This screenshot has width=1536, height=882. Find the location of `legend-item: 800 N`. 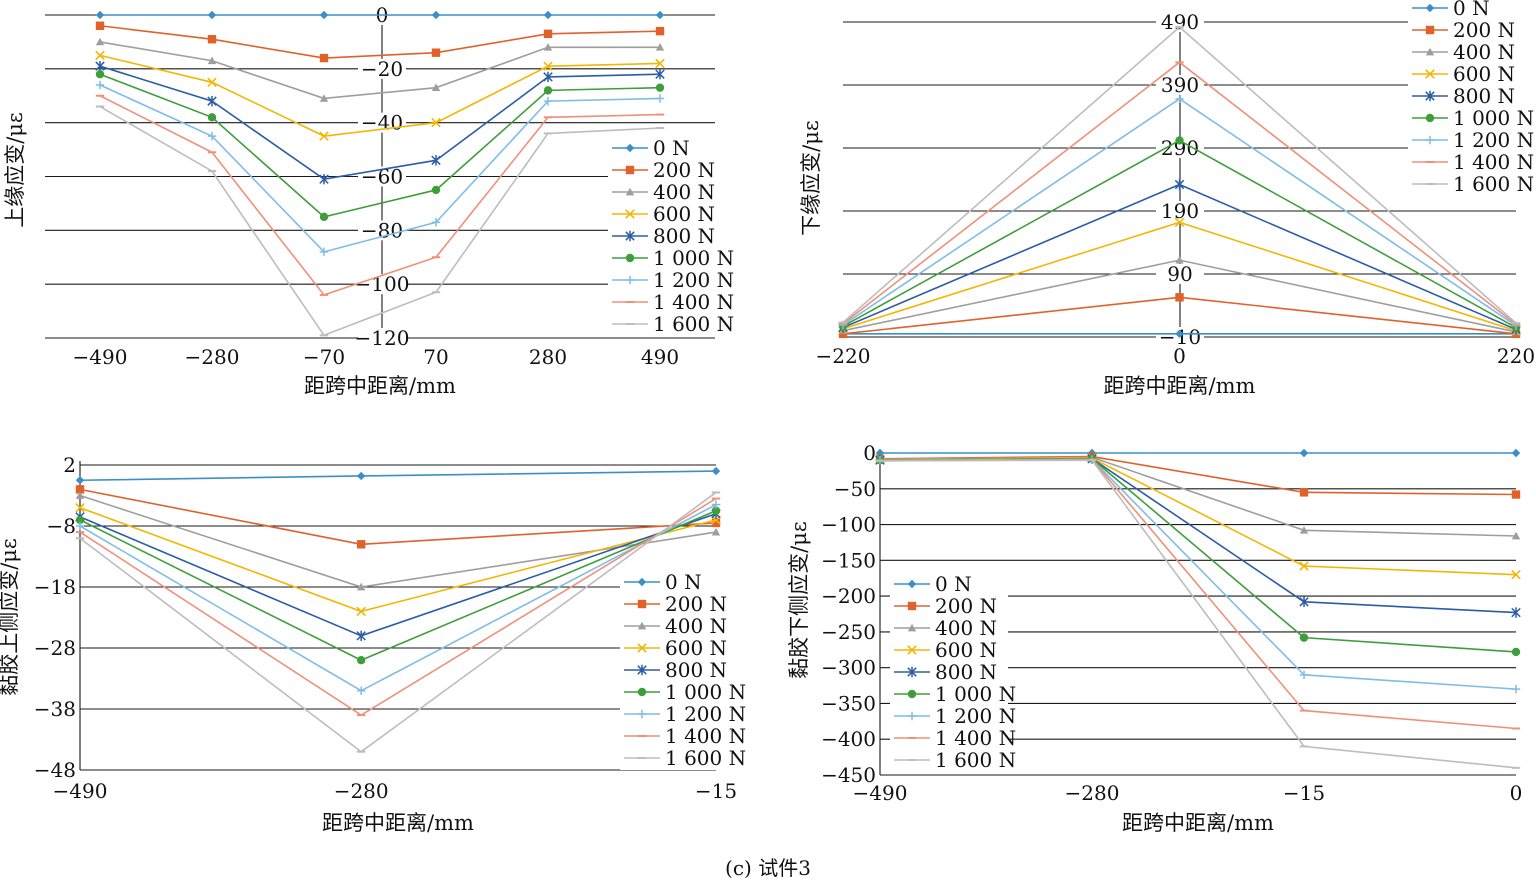

legend-item: 800 N is located at coordinates (675, 670).